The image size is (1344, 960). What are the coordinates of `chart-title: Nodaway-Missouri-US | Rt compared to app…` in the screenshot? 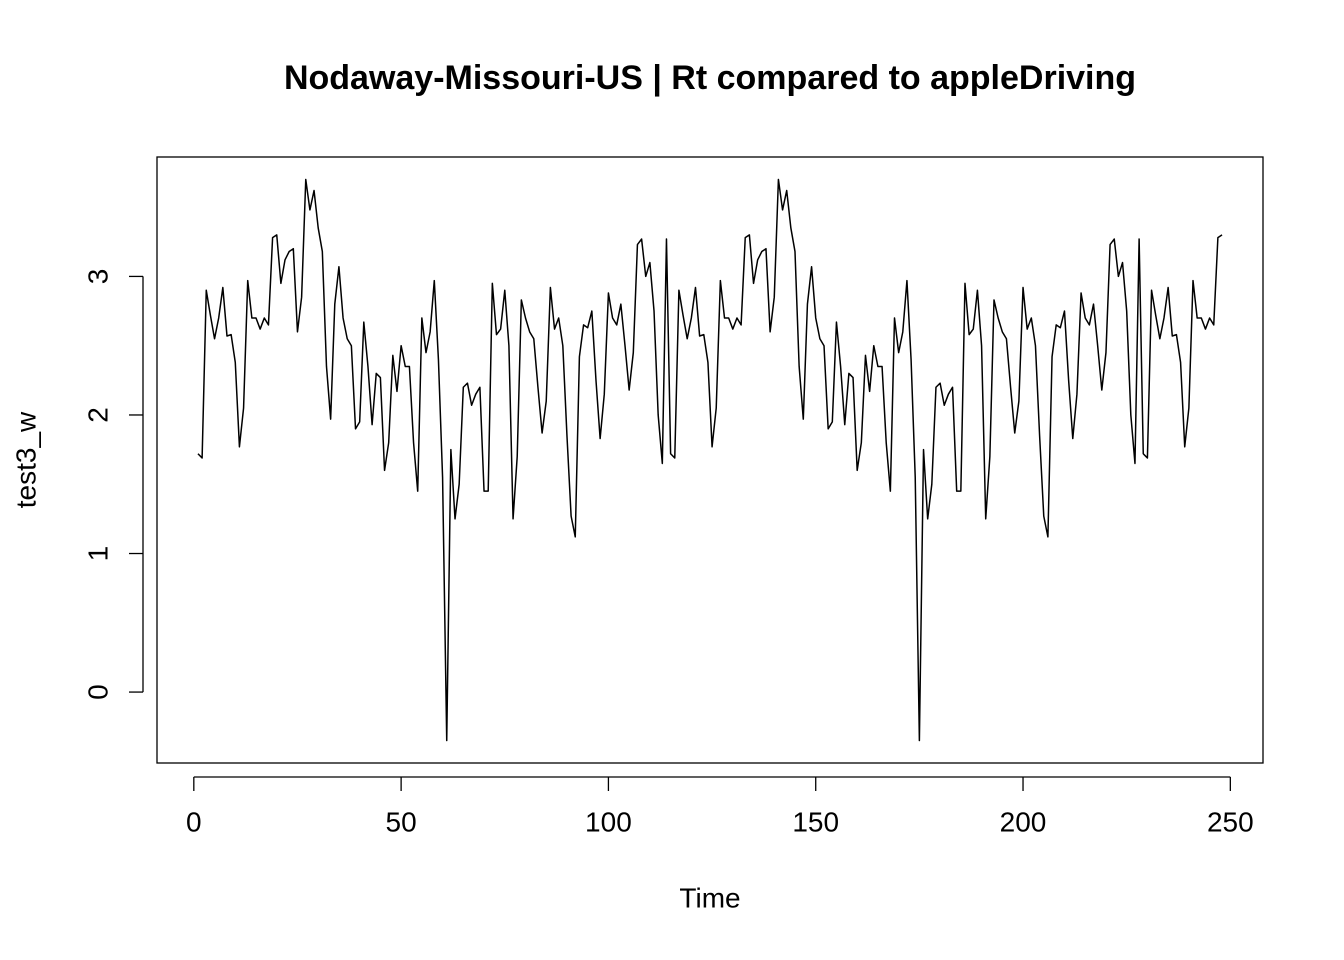 It's located at (710, 78).